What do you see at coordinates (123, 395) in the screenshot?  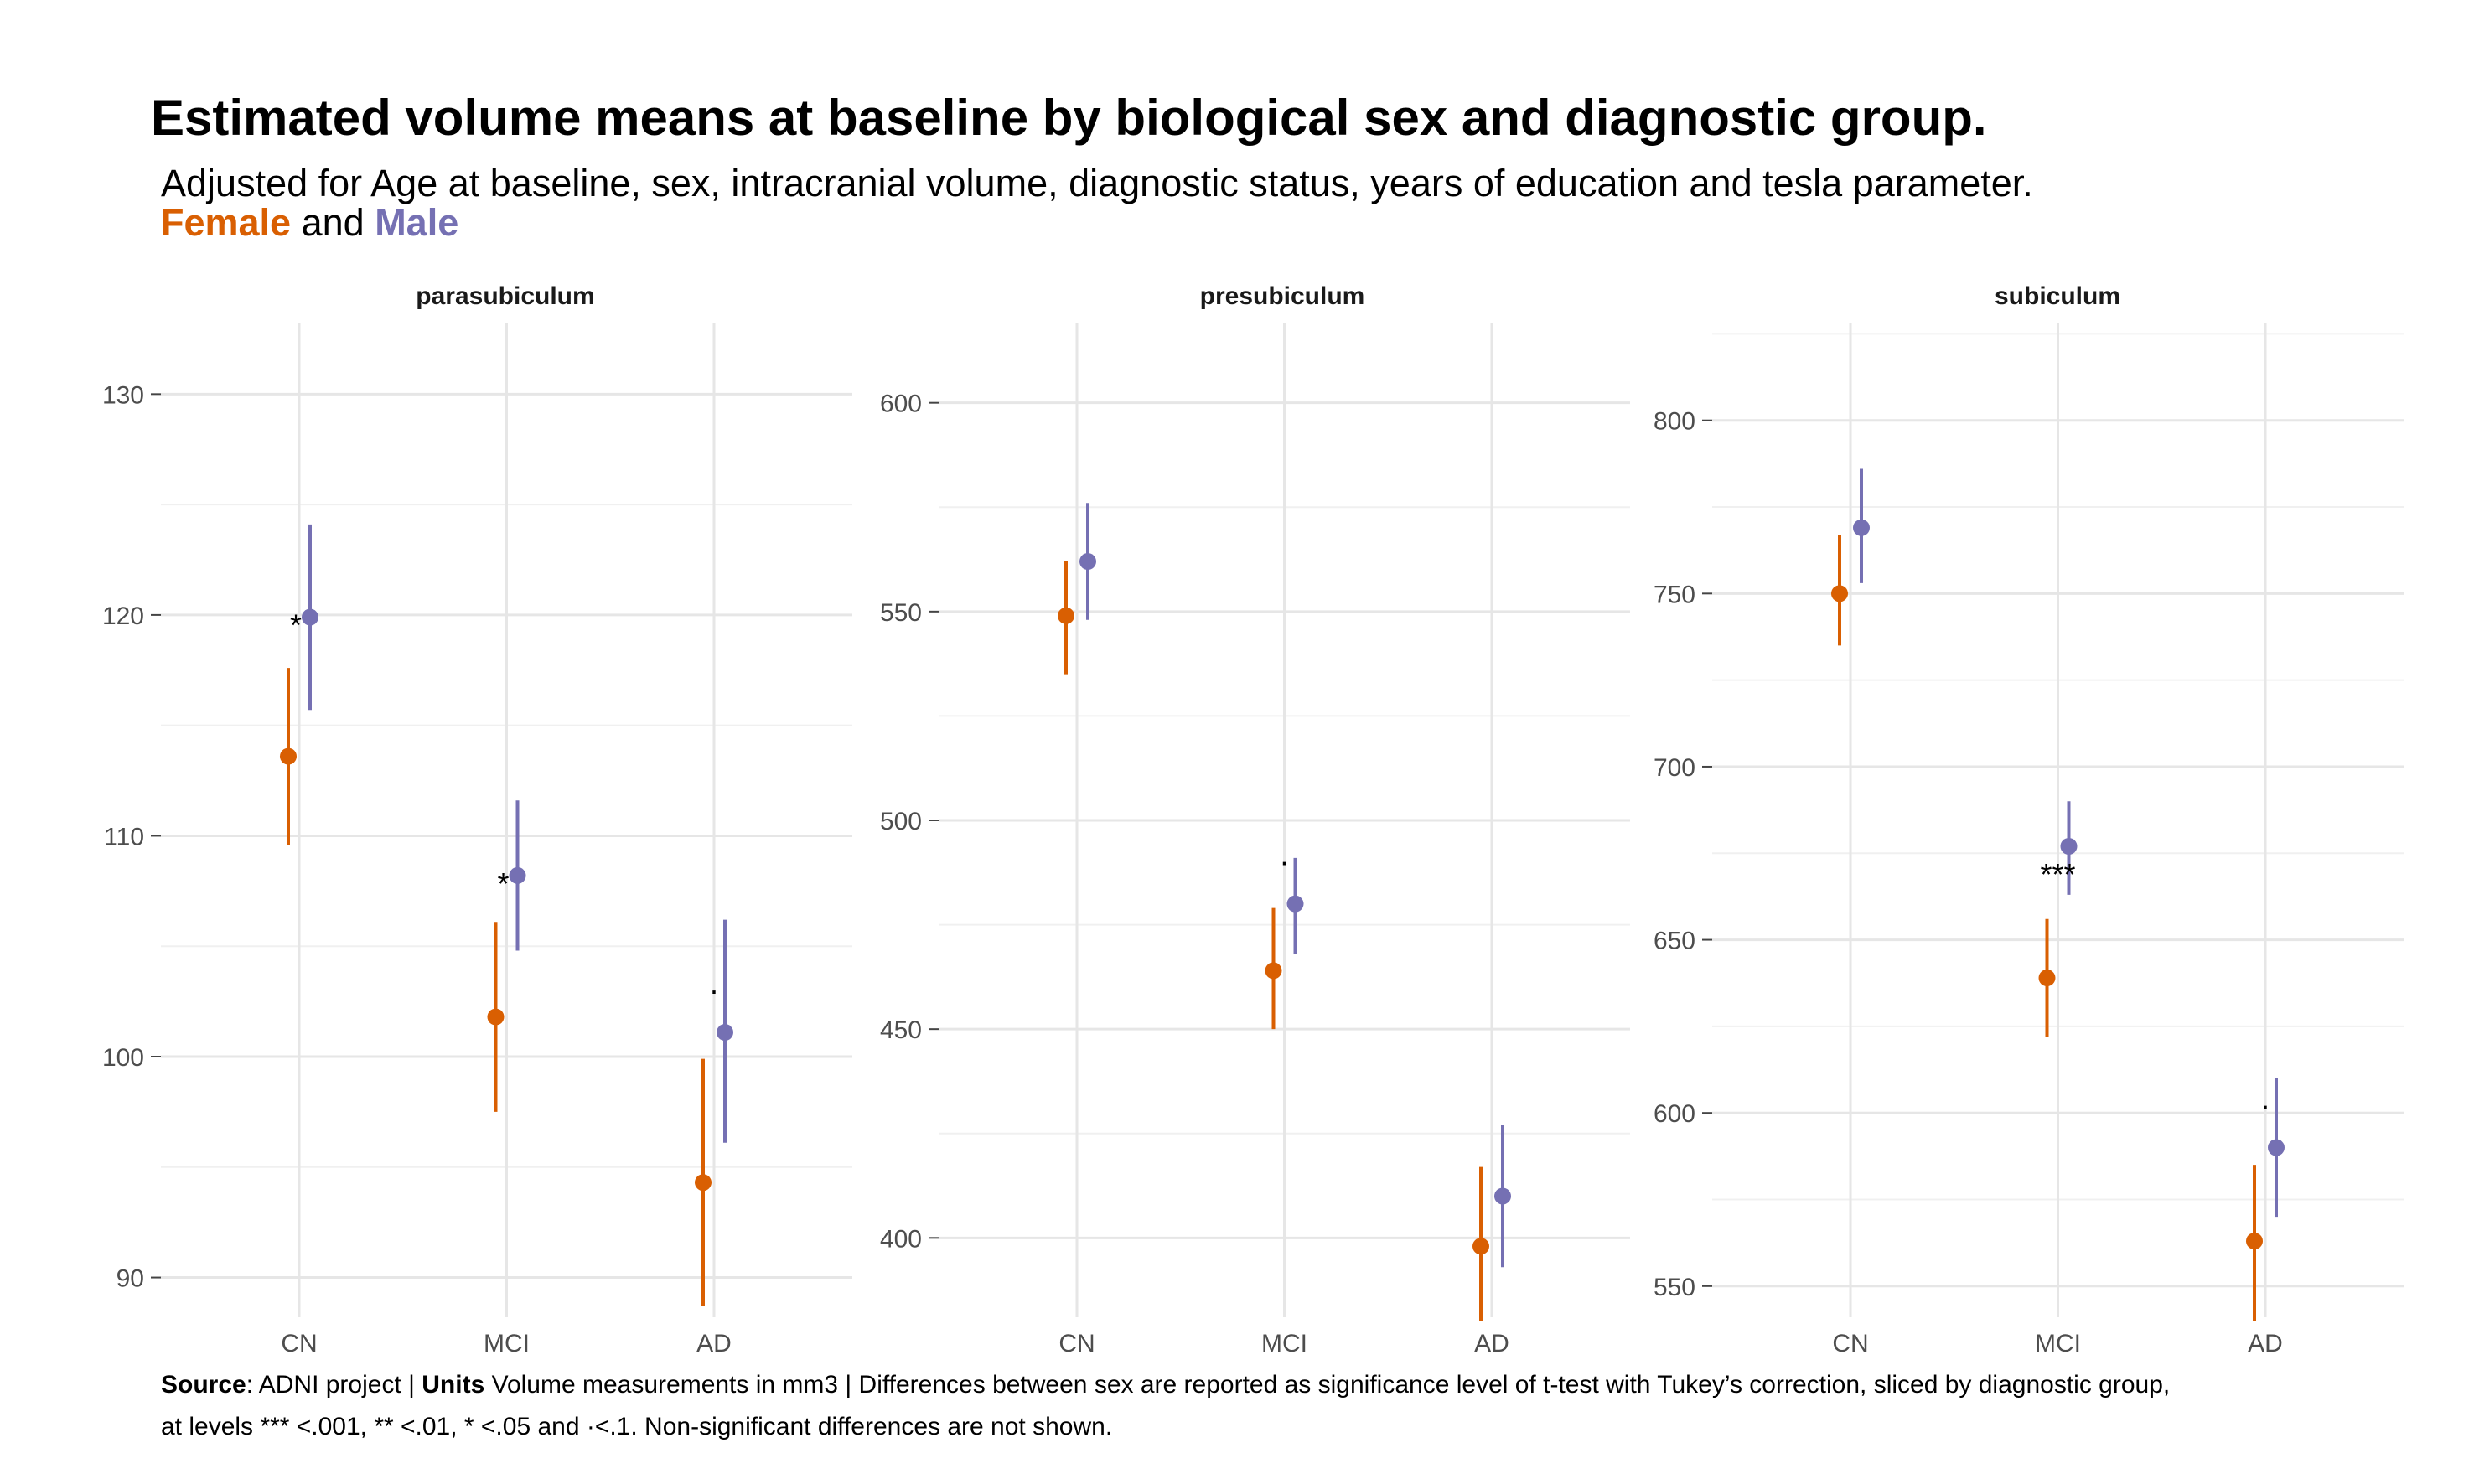 I see `y-tick-label: 130` at bounding box center [123, 395].